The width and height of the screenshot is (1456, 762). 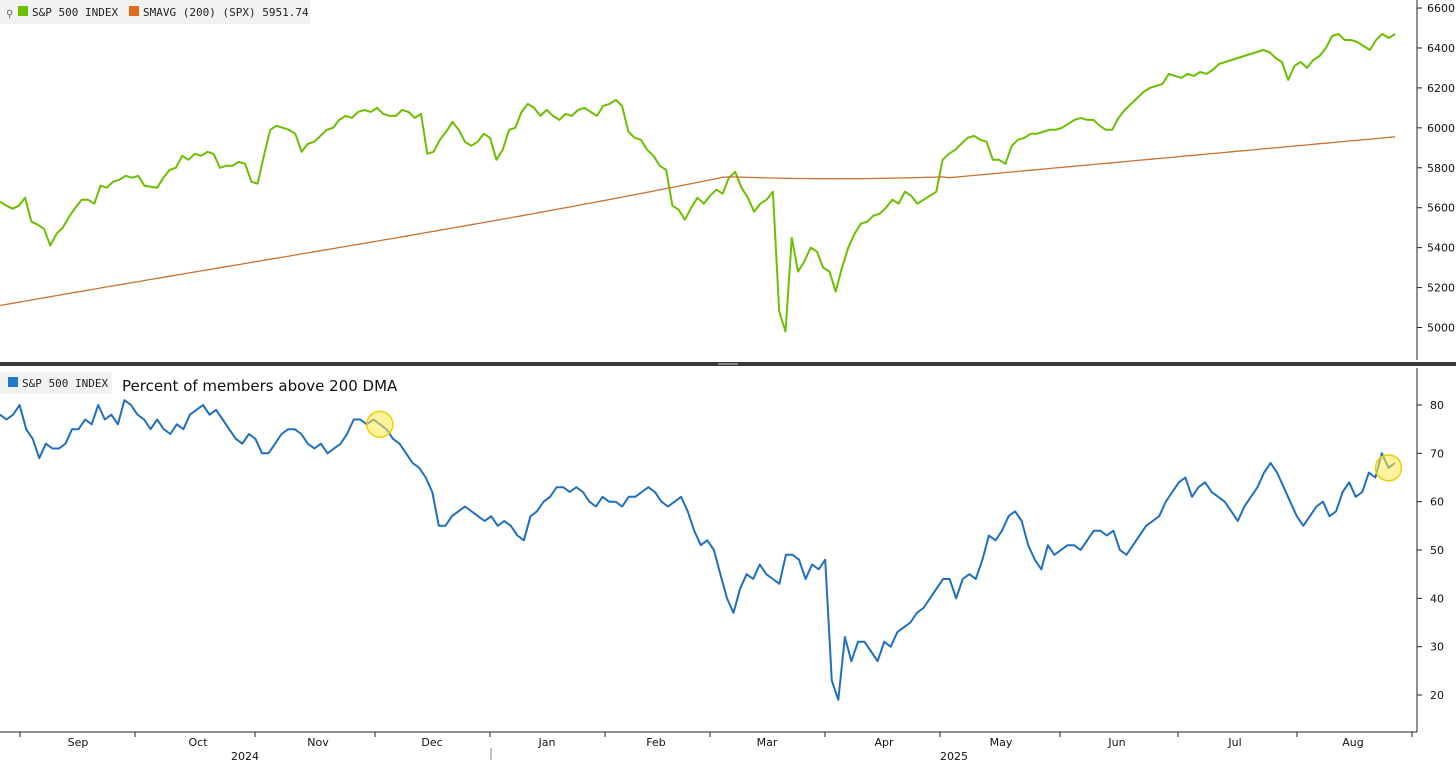 I want to click on bottom-y-ticks: 20 30 40 50 60 70 80, so click(x=1430, y=550).